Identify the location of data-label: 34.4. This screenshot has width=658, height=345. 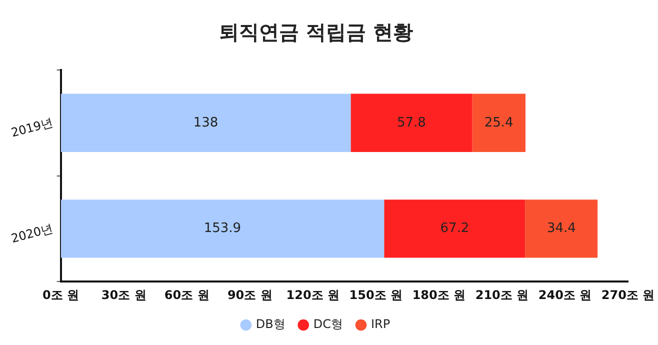
(561, 228).